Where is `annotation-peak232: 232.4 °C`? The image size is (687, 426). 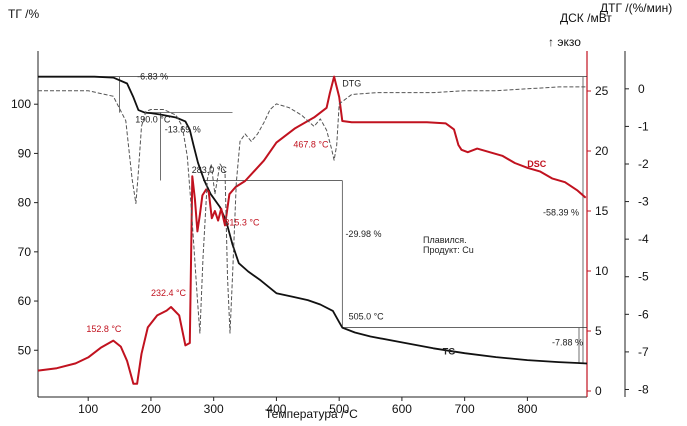 annotation-peak232: 232.4 °C is located at coordinates (169, 293).